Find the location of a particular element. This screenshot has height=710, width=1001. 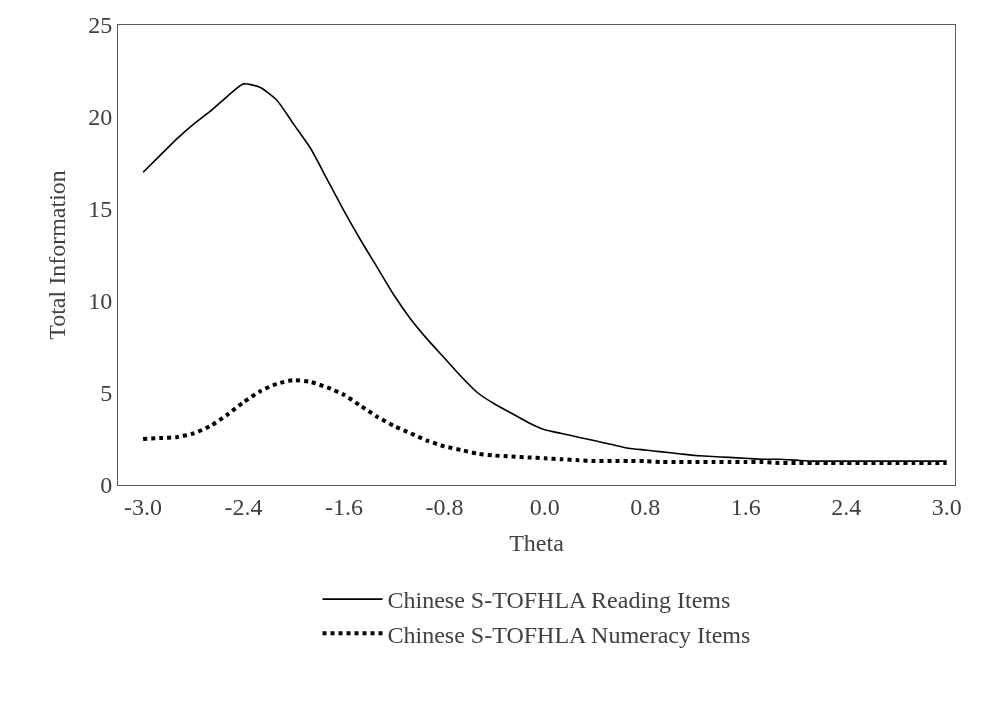

x-tick-label: 0.0 is located at coordinates (544, 506).